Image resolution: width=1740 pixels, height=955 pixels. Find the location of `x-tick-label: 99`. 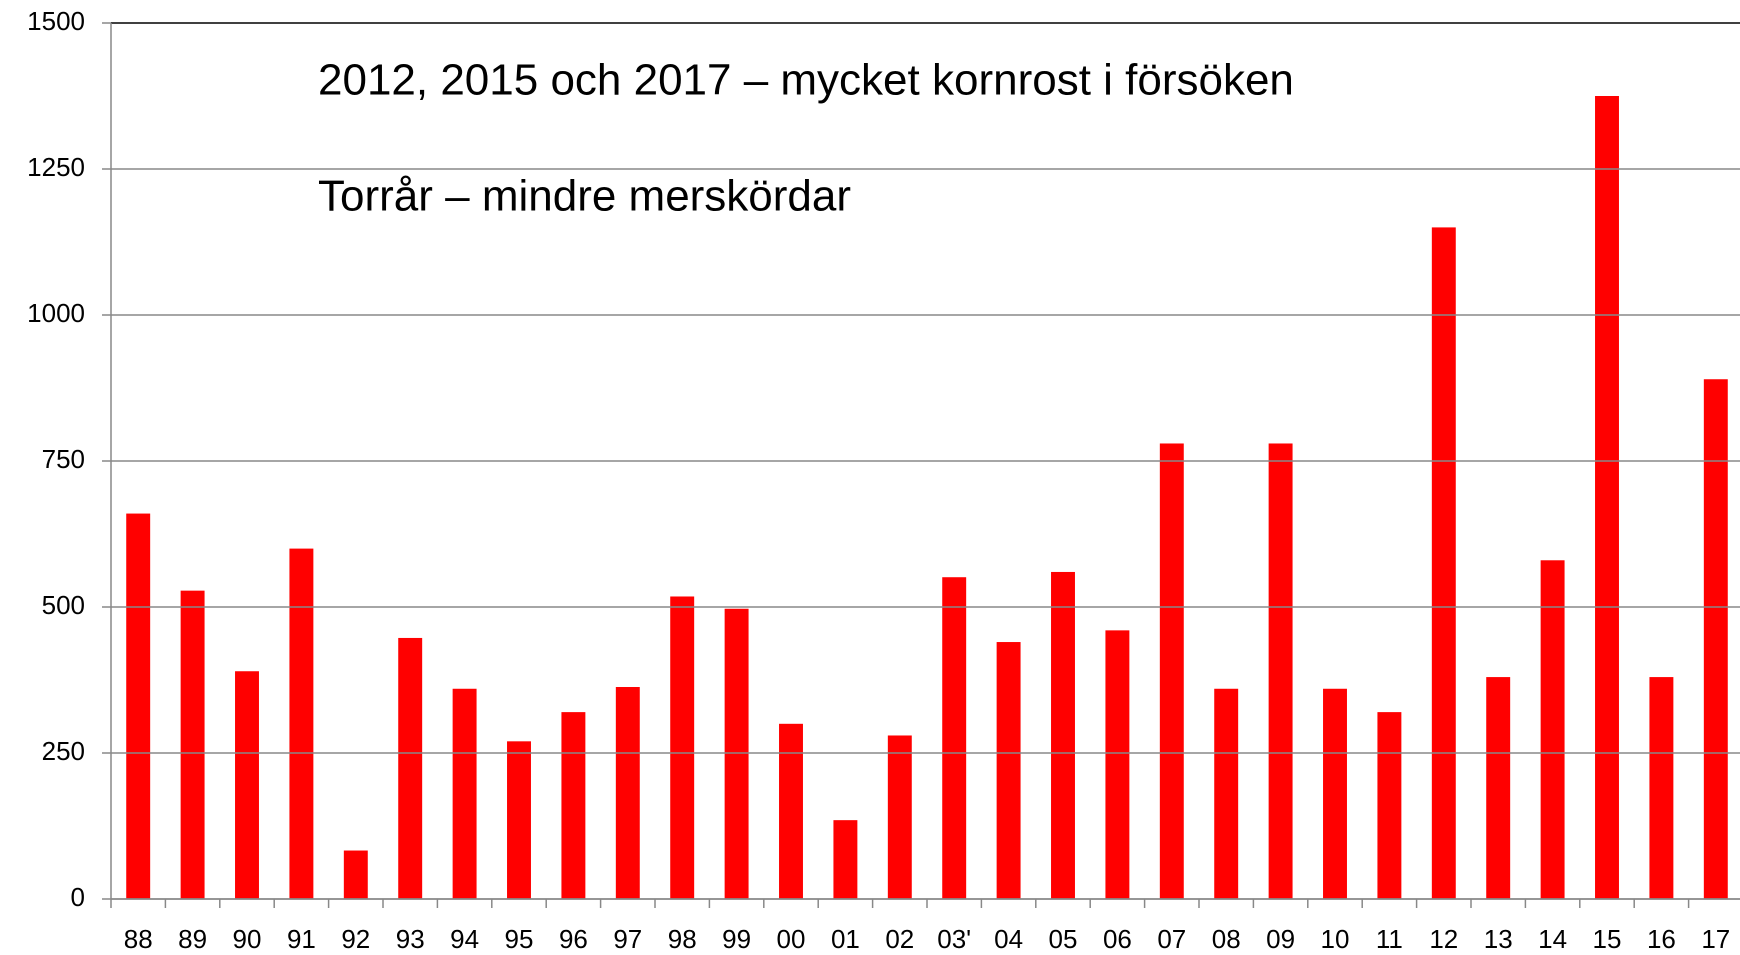

x-tick-label: 99 is located at coordinates (736, 939).